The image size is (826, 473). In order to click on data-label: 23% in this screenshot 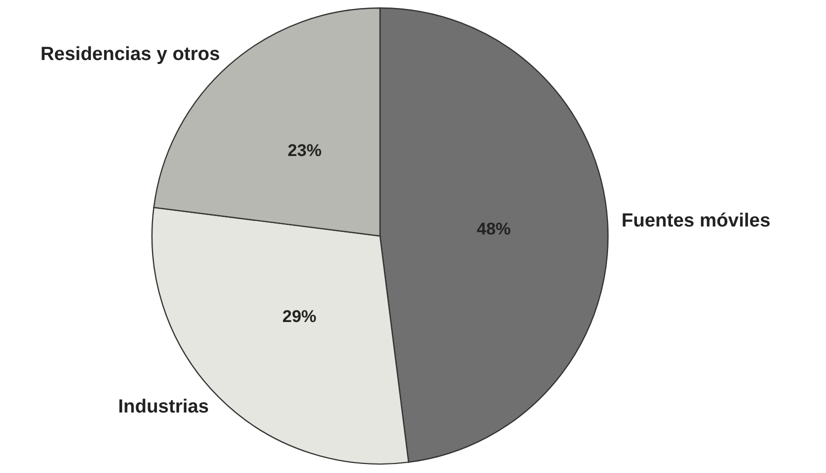, I will do `click(305, 150)`.